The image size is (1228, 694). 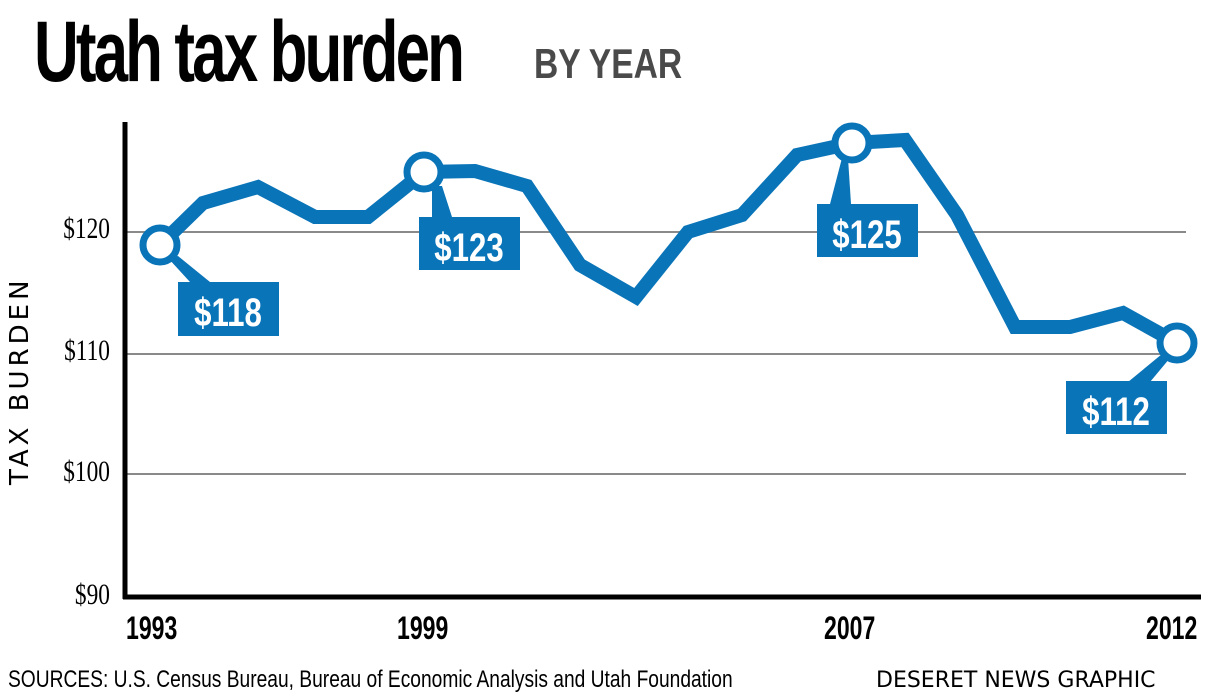 What do you see at coordinates (461, 210) in the screenshot?
I see `callout-1999: $123` at bounding box center [461, 210].